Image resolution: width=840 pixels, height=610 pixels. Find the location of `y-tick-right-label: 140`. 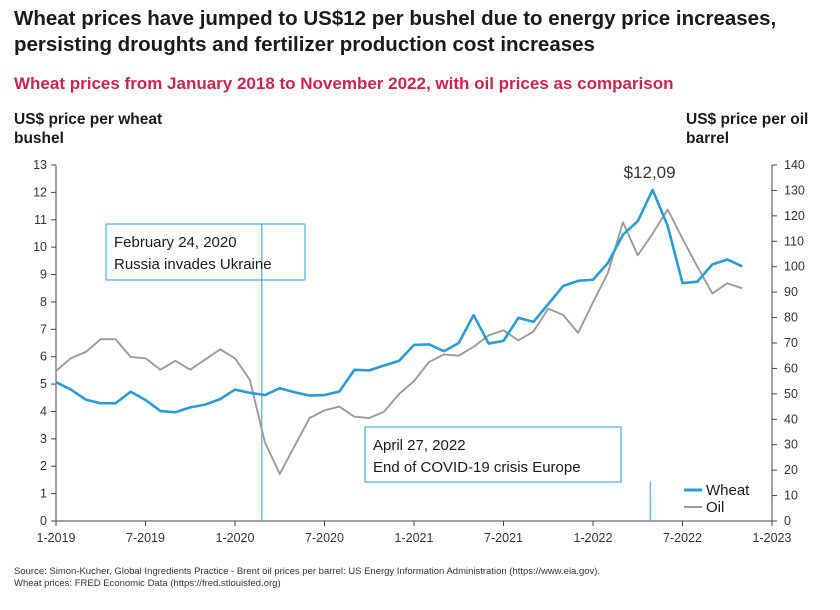

y-tick-right-label: 140 is located at coordinates (794, 165).